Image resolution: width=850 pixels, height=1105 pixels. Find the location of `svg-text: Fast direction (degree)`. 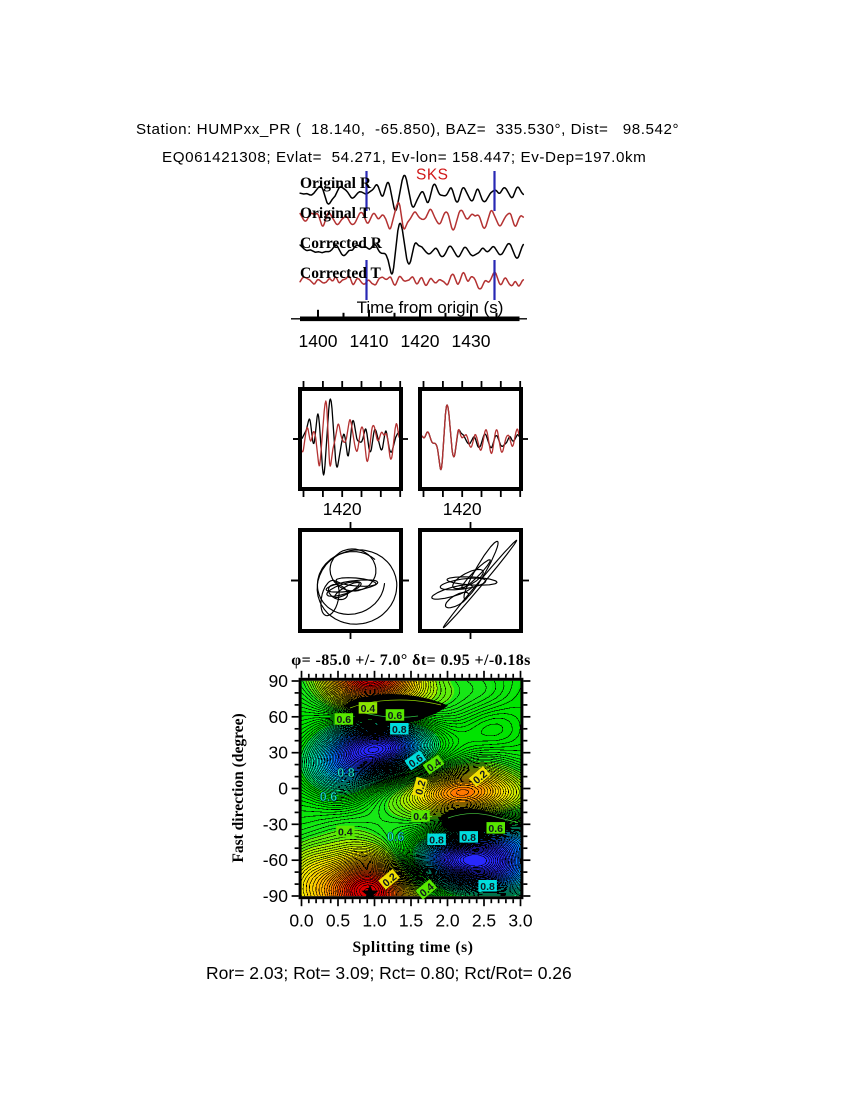

svg-text: Fast direction (degree) is located at coordinates (238, 787).